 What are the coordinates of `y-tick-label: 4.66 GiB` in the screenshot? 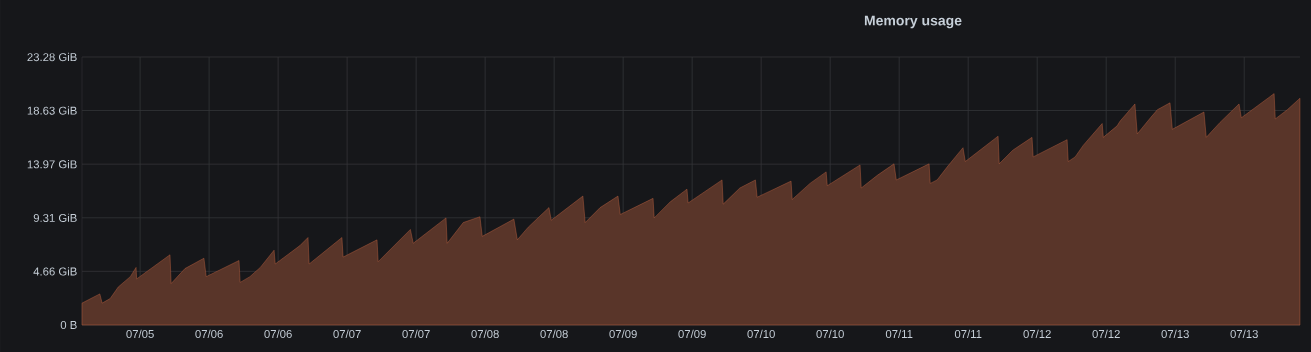 It's located at (55, 271).